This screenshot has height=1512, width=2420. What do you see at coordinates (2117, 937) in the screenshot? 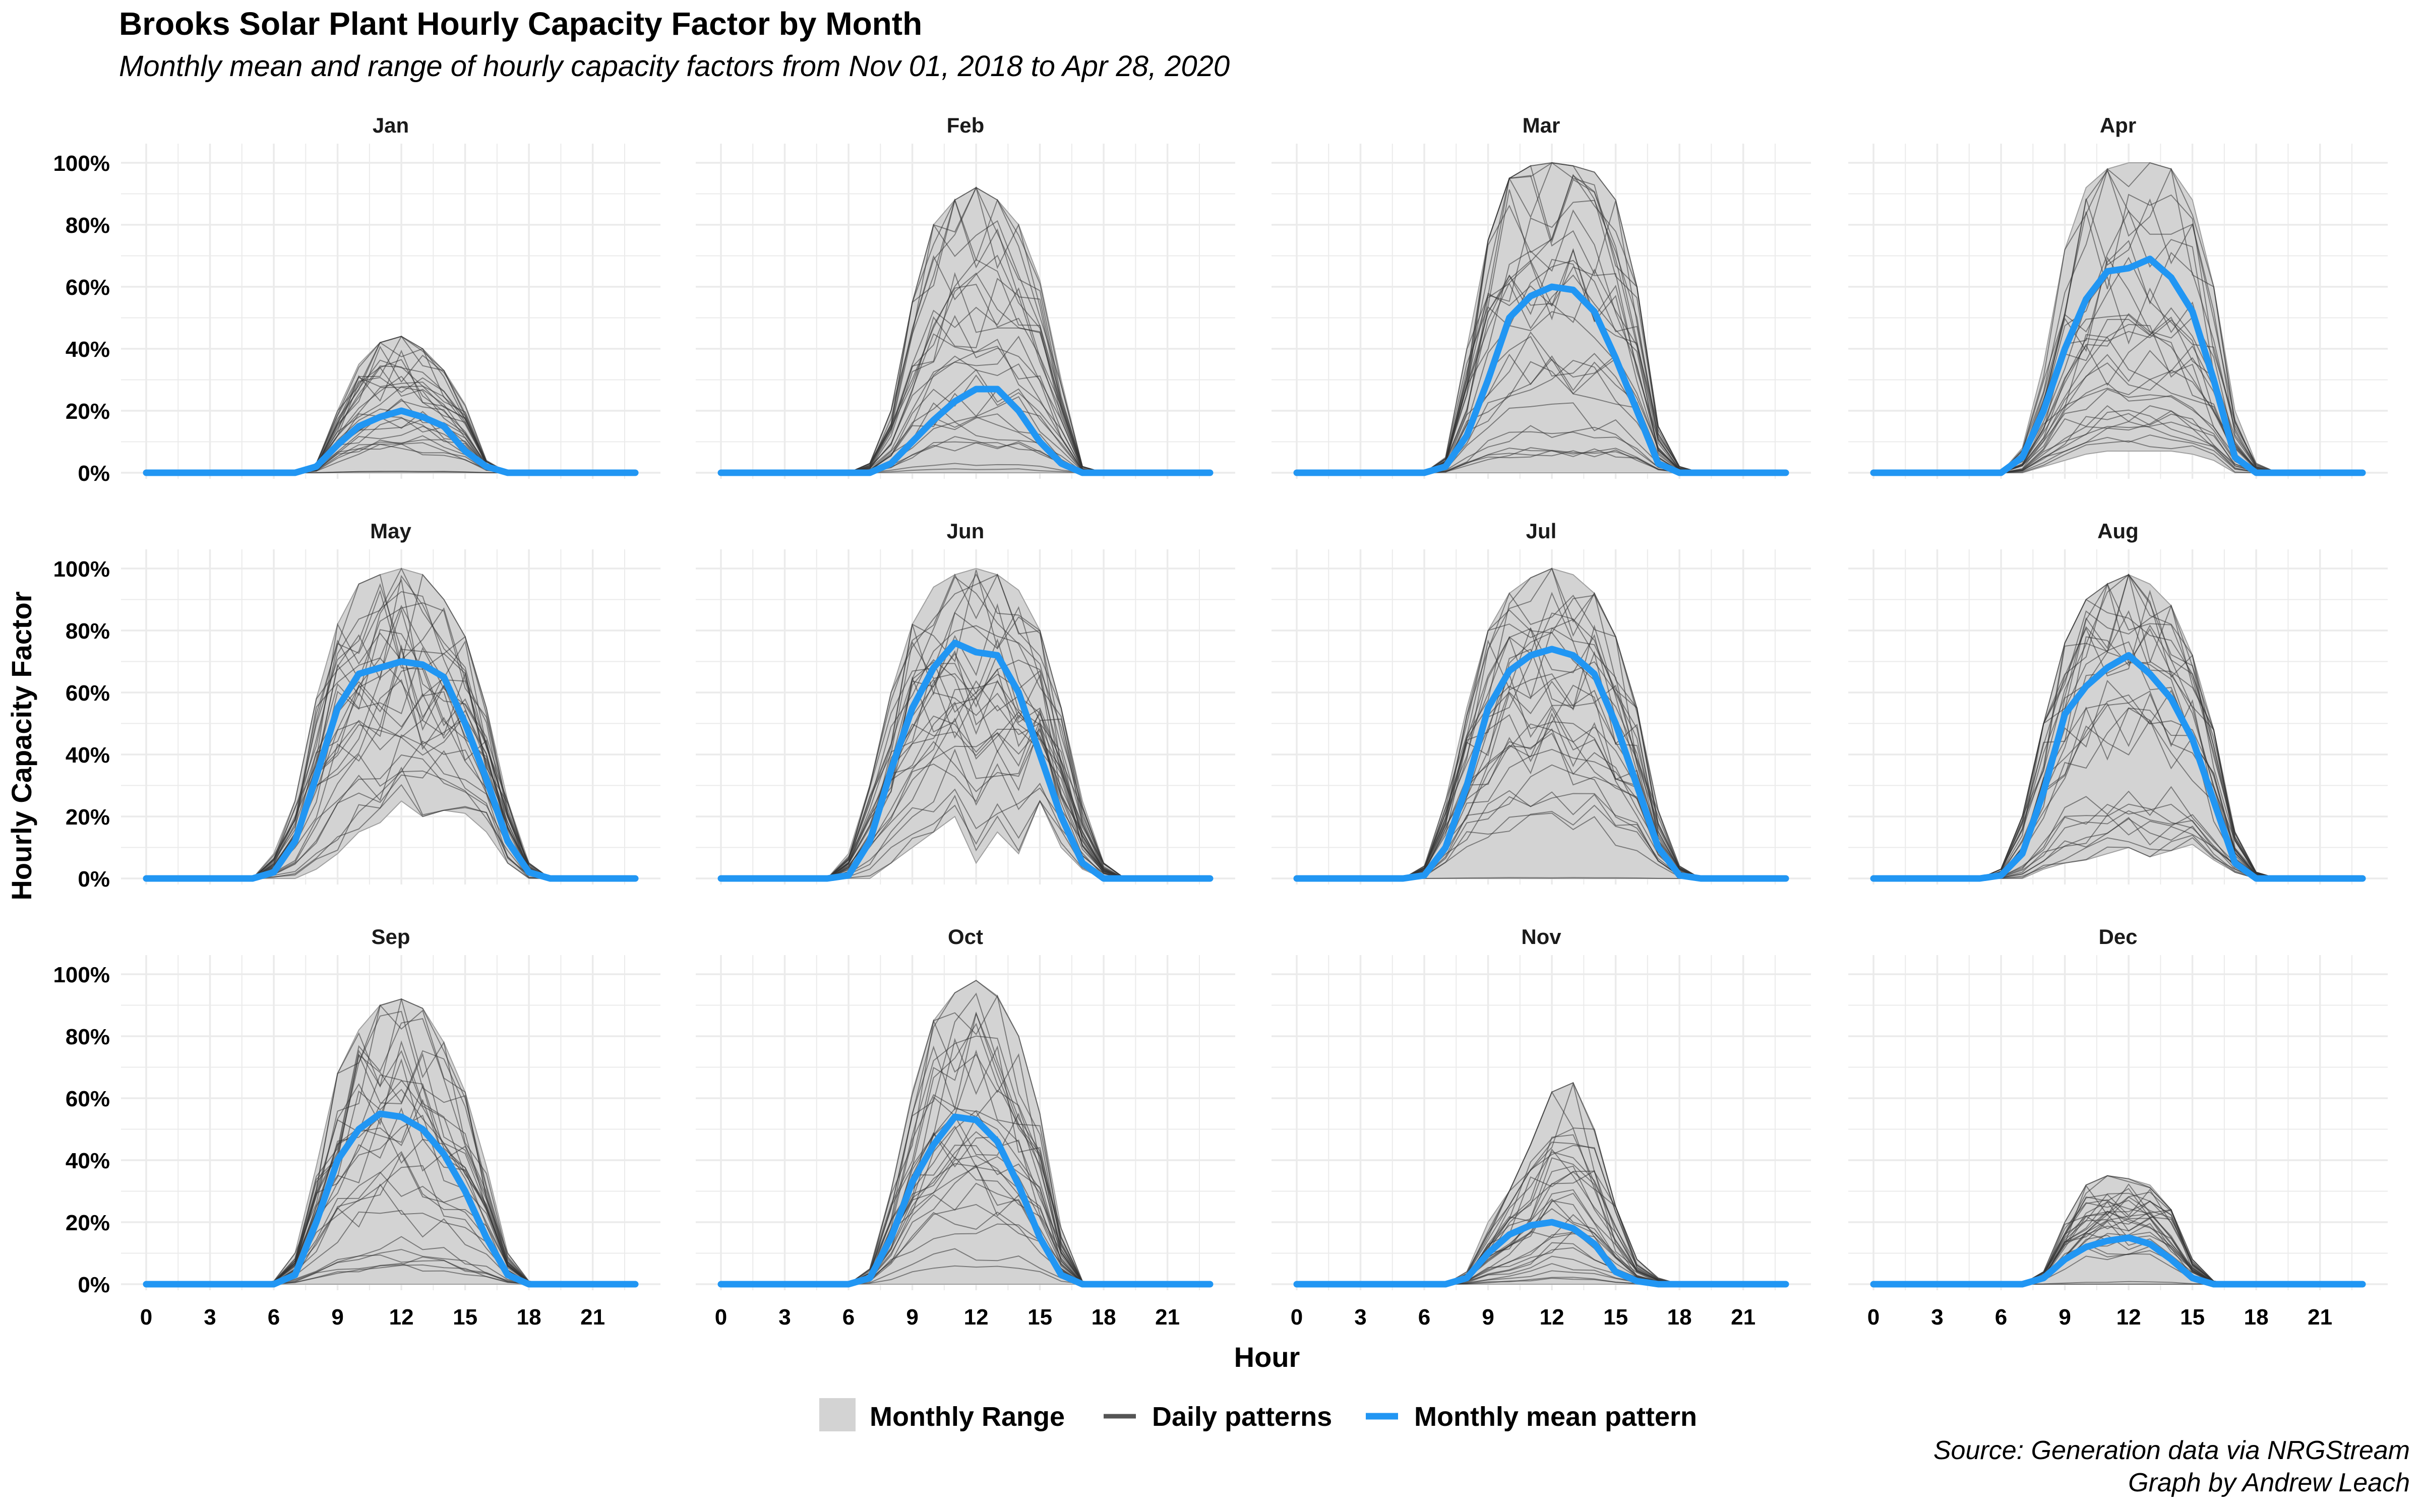
I see `panel-strip-label: Dec` at bounding box center [2117, 937].